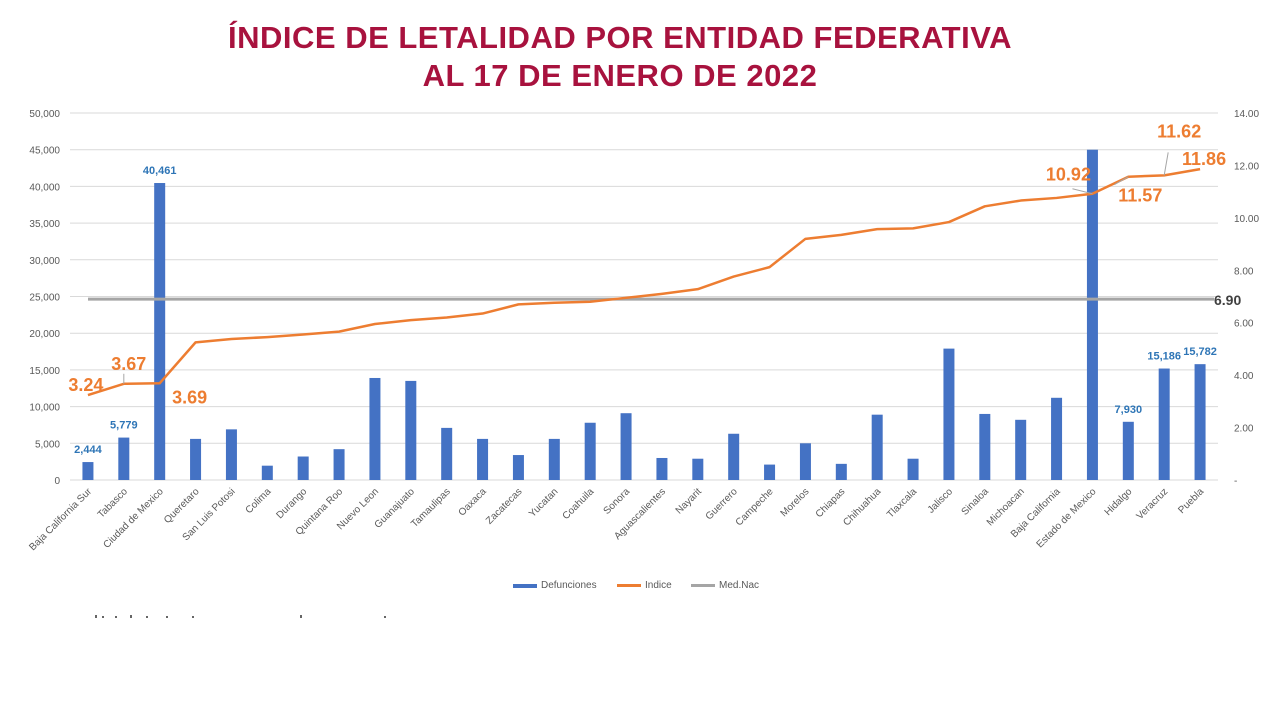 The width and height of the screenshot is (1280, 720). I want to click on y-left-tick-label: 20,000, so click(44, 334).